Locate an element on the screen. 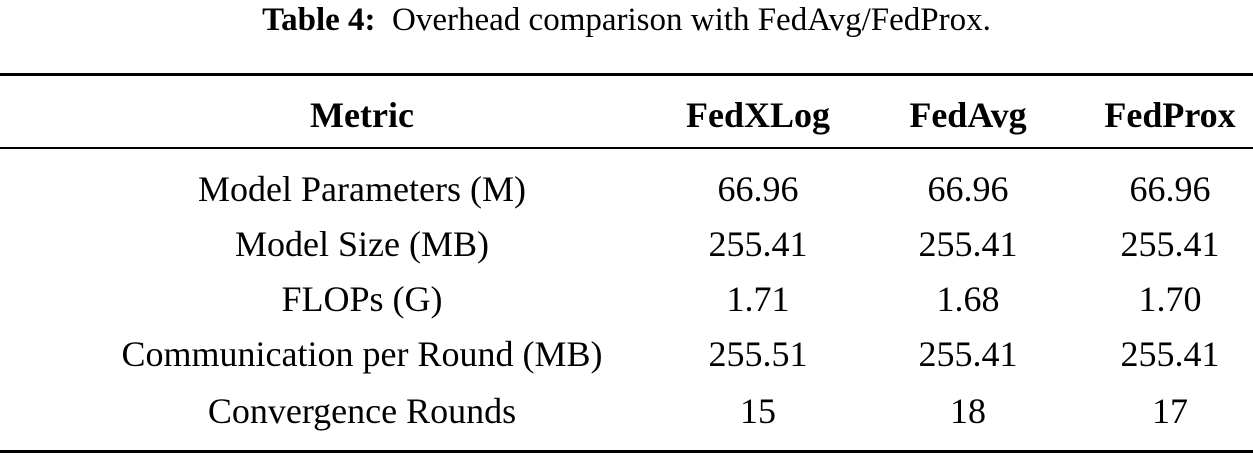  header-fedxlog: FedXLog is located at coordinates (758, 115).